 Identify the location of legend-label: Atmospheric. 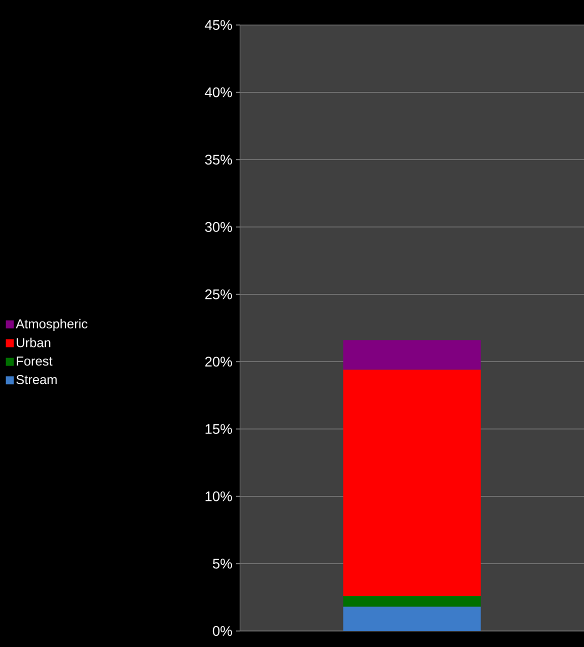
(52, 324).